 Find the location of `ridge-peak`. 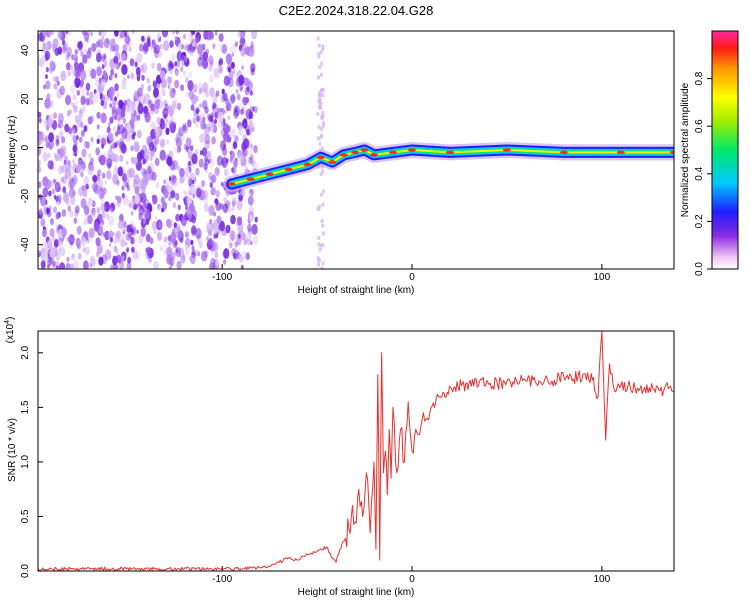

ridge-peak is located at coordinates (231, 184).